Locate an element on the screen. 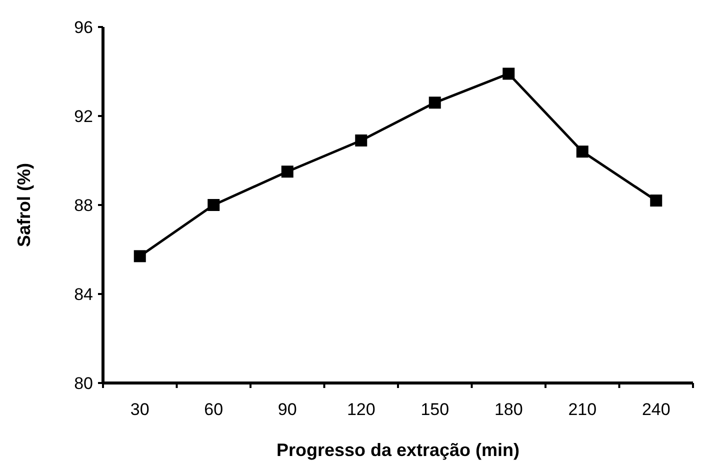 Image resolution: width=703 pixels, height=470 pixels. y-axis-title: Safrol (%) is located at coordinates (24, 205).